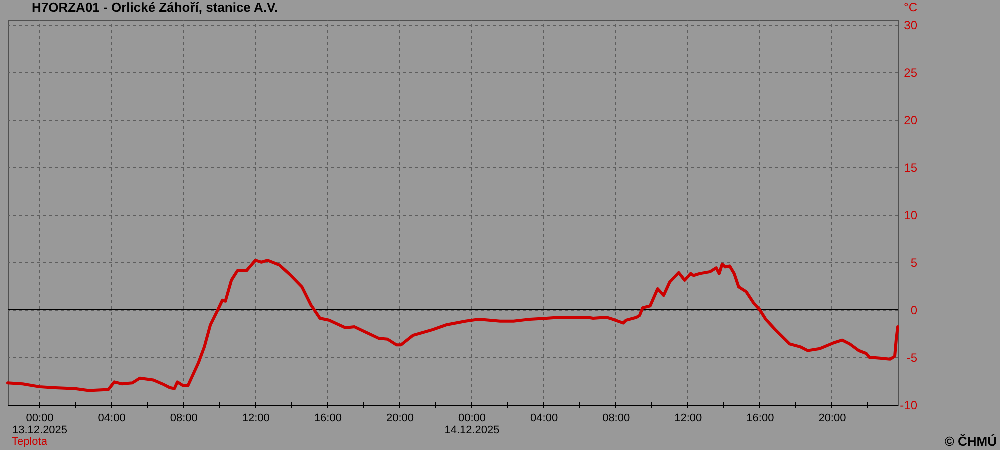  Describe the element at coordinates (914, 263) in the screenshot. I see `y-tick-label: 5` at that location.